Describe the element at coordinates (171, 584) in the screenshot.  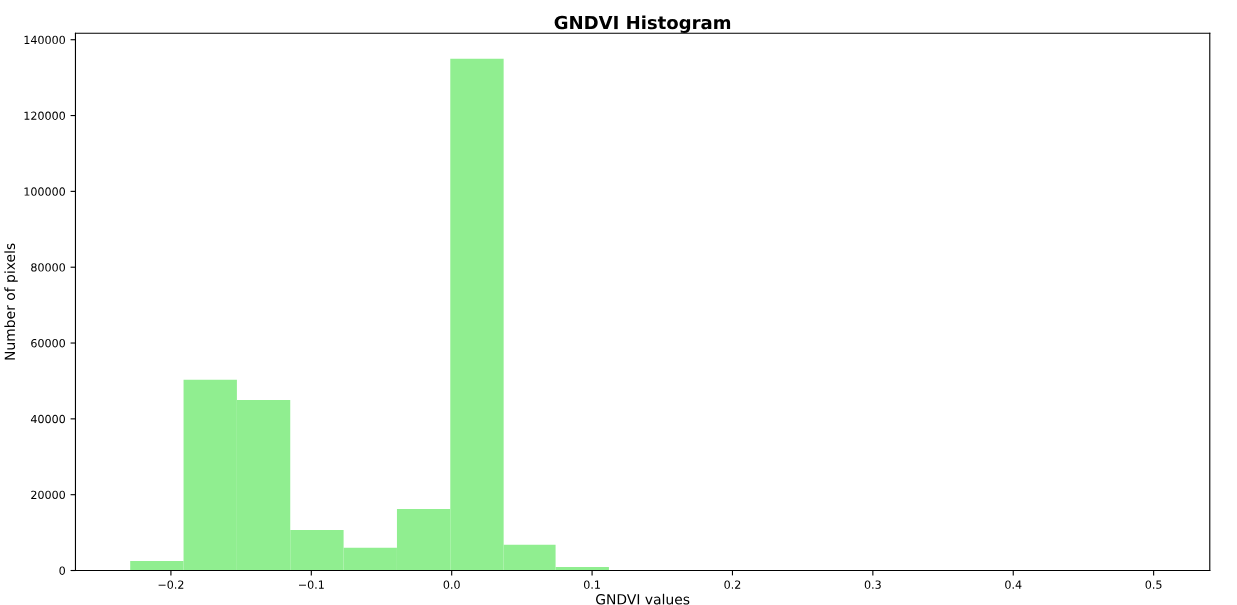
I see `x-tick-label: −0.2` at that location.